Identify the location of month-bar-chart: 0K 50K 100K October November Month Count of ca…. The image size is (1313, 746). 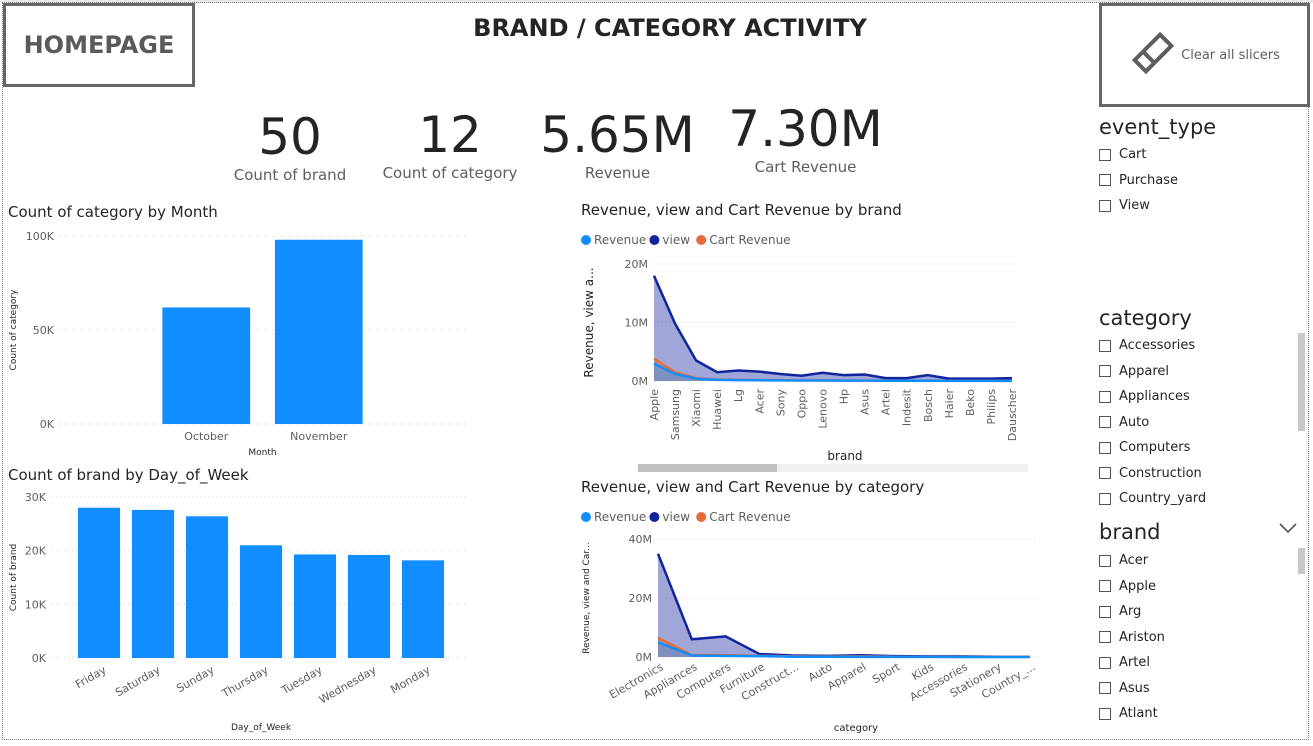
(240, 342).